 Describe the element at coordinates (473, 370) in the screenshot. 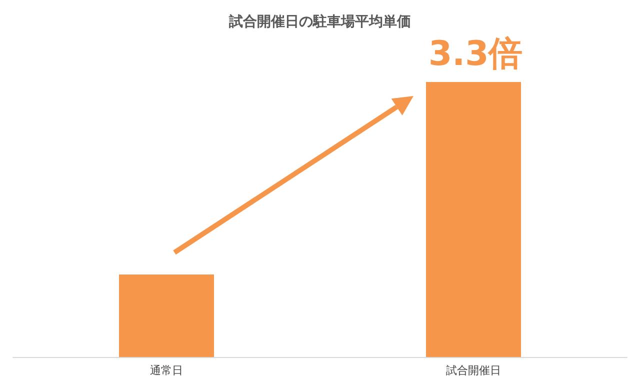

I see `x-tick-label: 試合開催日` at that location.